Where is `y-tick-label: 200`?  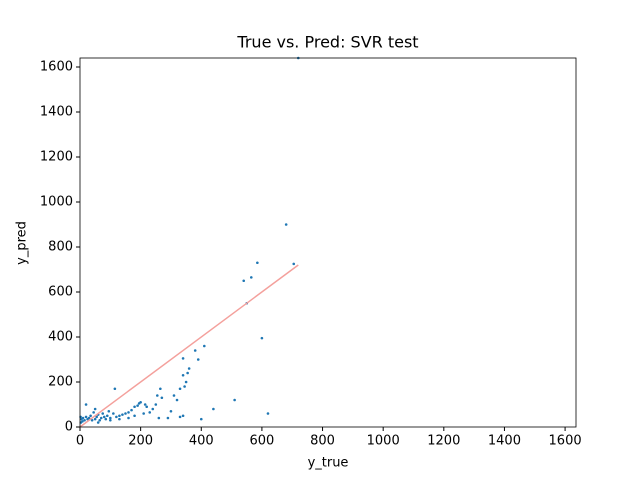 y-tick-label: 200 is located at coordinates (60, 382).